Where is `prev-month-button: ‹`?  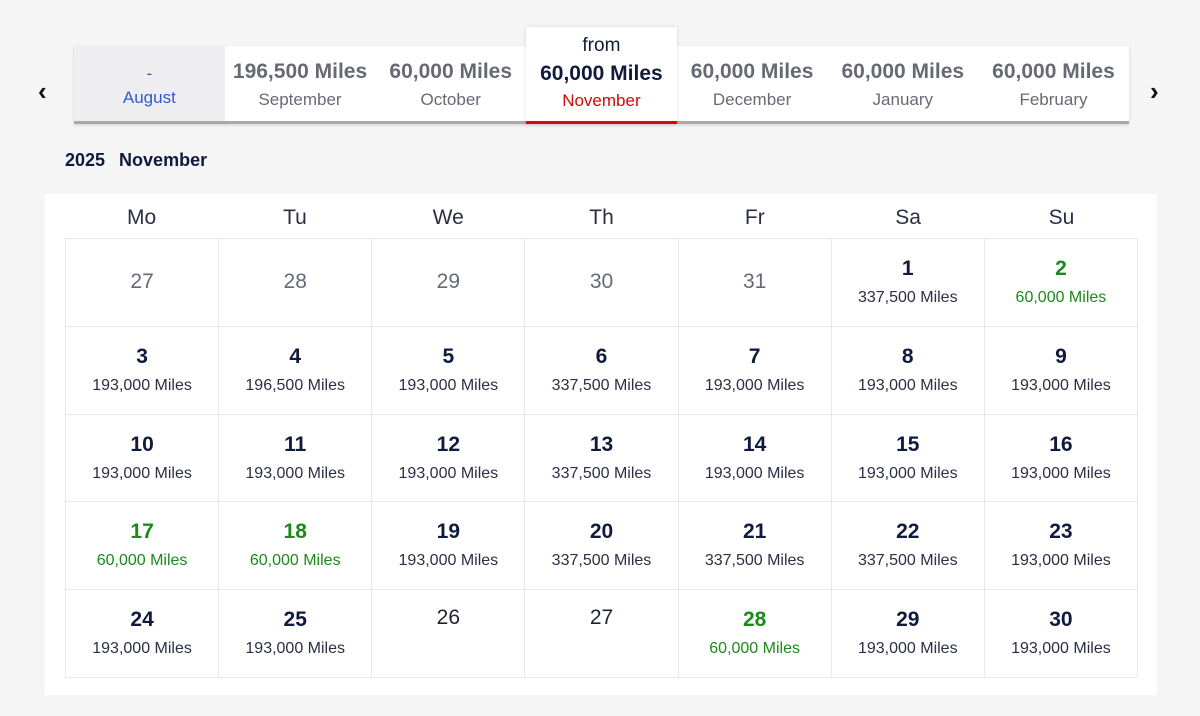
prev-month-button: ‹ is located at coordinates (42, 91).